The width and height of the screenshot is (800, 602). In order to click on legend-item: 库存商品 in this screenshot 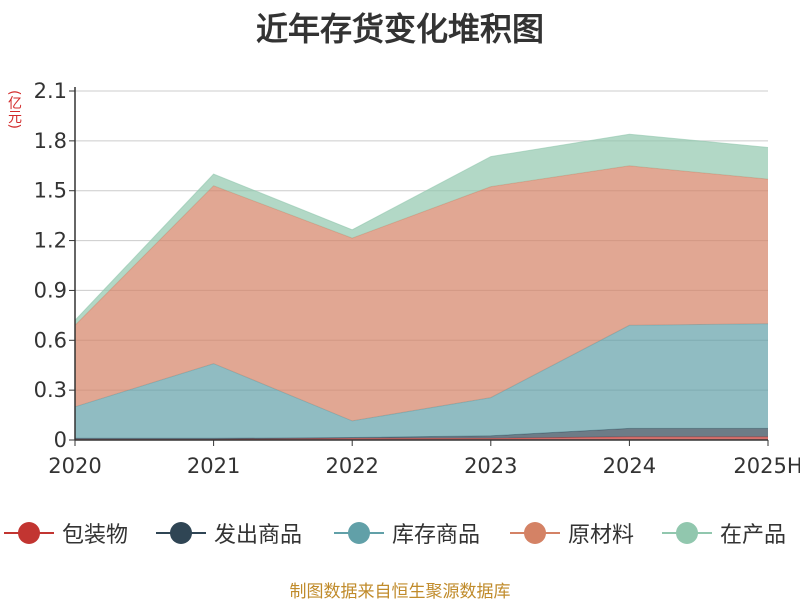, I will do `click(407, 533)`.